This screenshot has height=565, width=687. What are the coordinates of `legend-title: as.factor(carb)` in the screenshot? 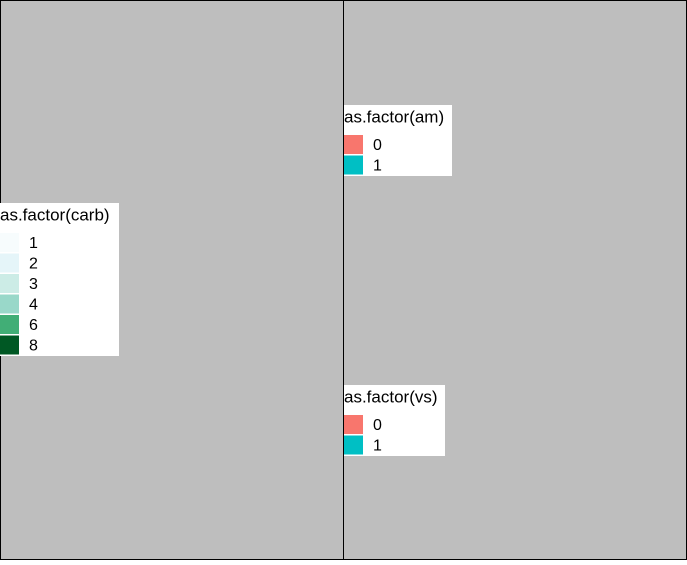 It's located at (55, 214).